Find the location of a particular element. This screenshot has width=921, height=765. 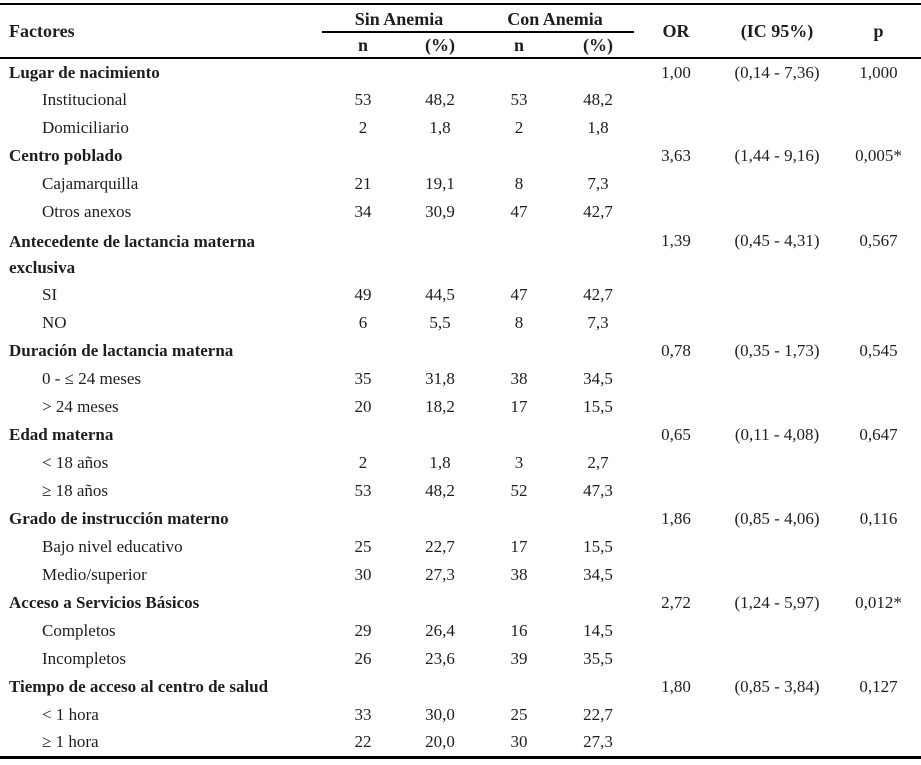

col-header-ic95: (IC 95%) is located at coordinates (777, 31).